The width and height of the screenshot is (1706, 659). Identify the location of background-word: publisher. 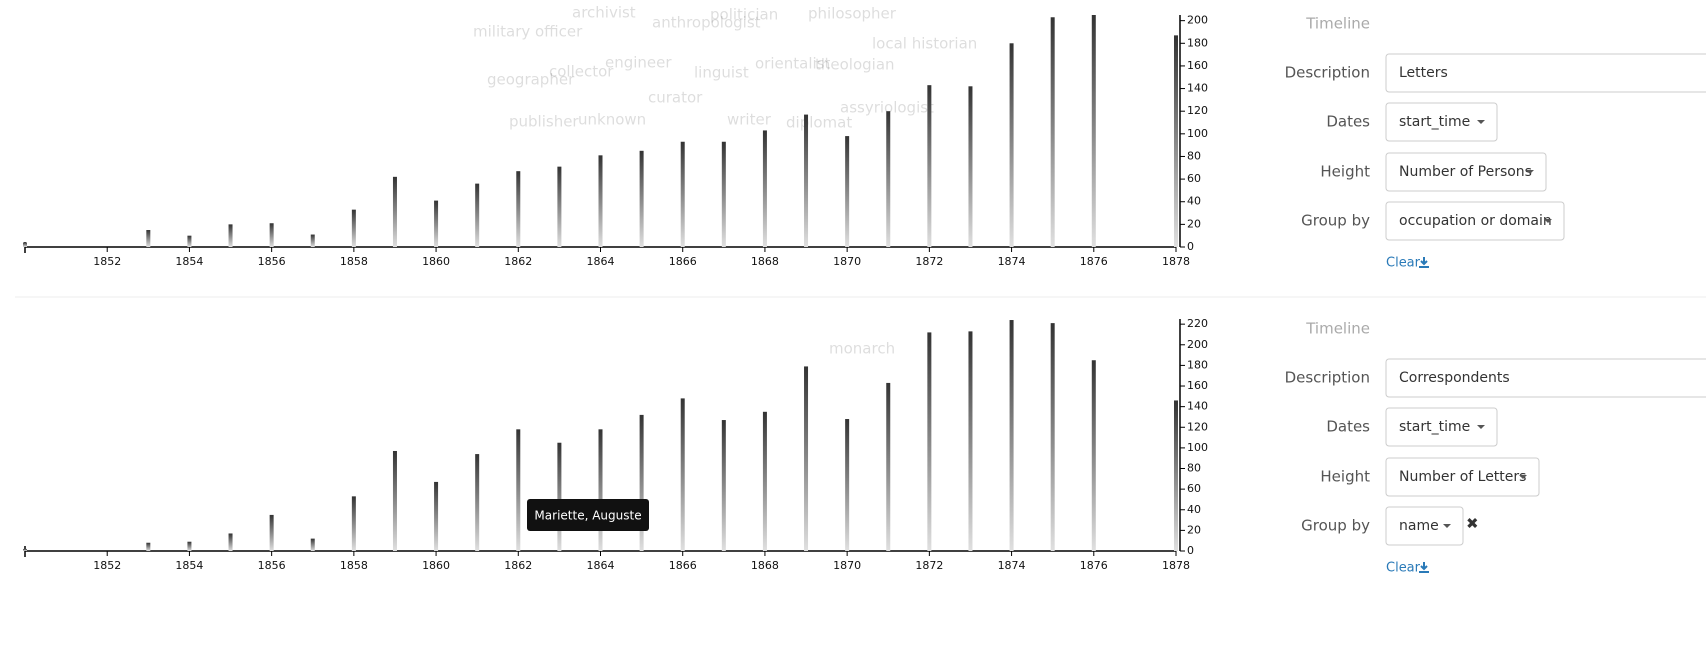
(544, 122).